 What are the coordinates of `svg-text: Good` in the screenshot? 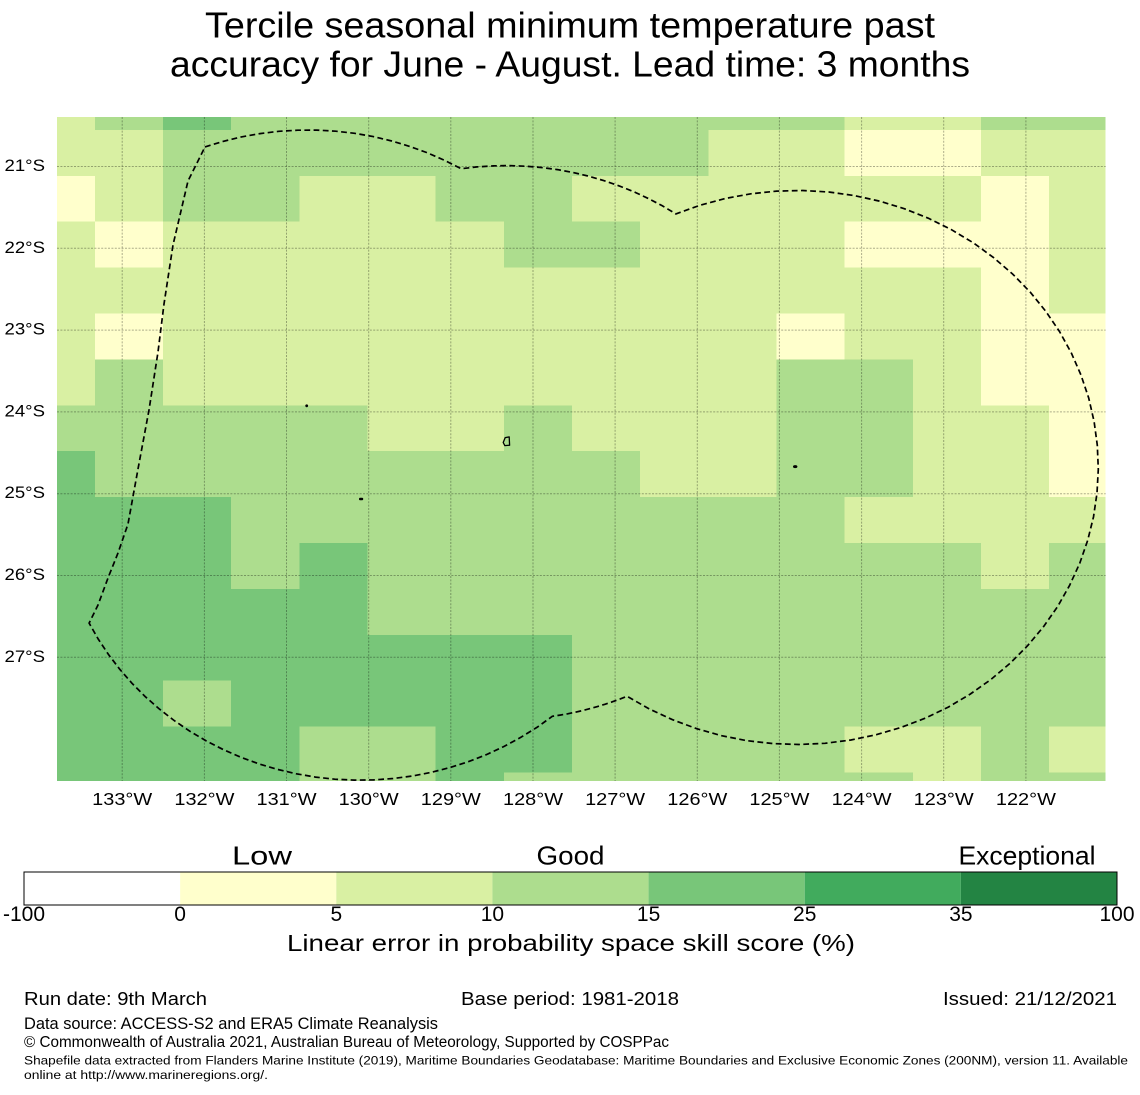 It's located at (571, 856).